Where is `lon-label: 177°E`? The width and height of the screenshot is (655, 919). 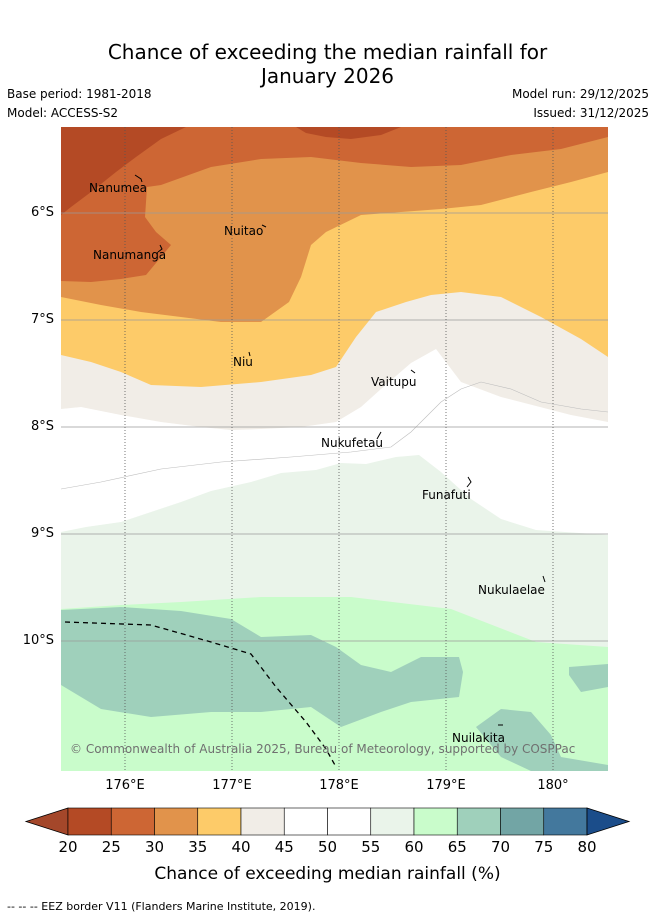
lon-label: 177°E is located at coordinates (232, 785).